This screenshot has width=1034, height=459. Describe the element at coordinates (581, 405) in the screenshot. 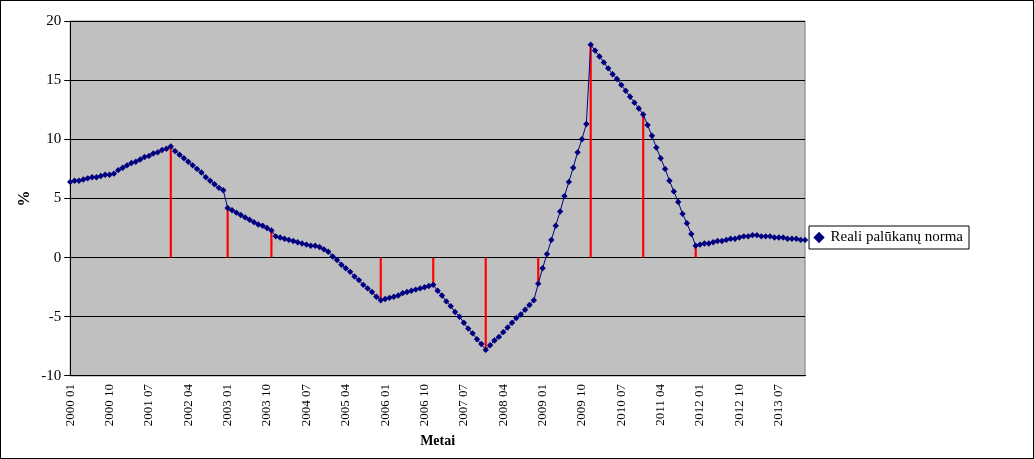

I see `x-tick-label: 2009 10` at that location.